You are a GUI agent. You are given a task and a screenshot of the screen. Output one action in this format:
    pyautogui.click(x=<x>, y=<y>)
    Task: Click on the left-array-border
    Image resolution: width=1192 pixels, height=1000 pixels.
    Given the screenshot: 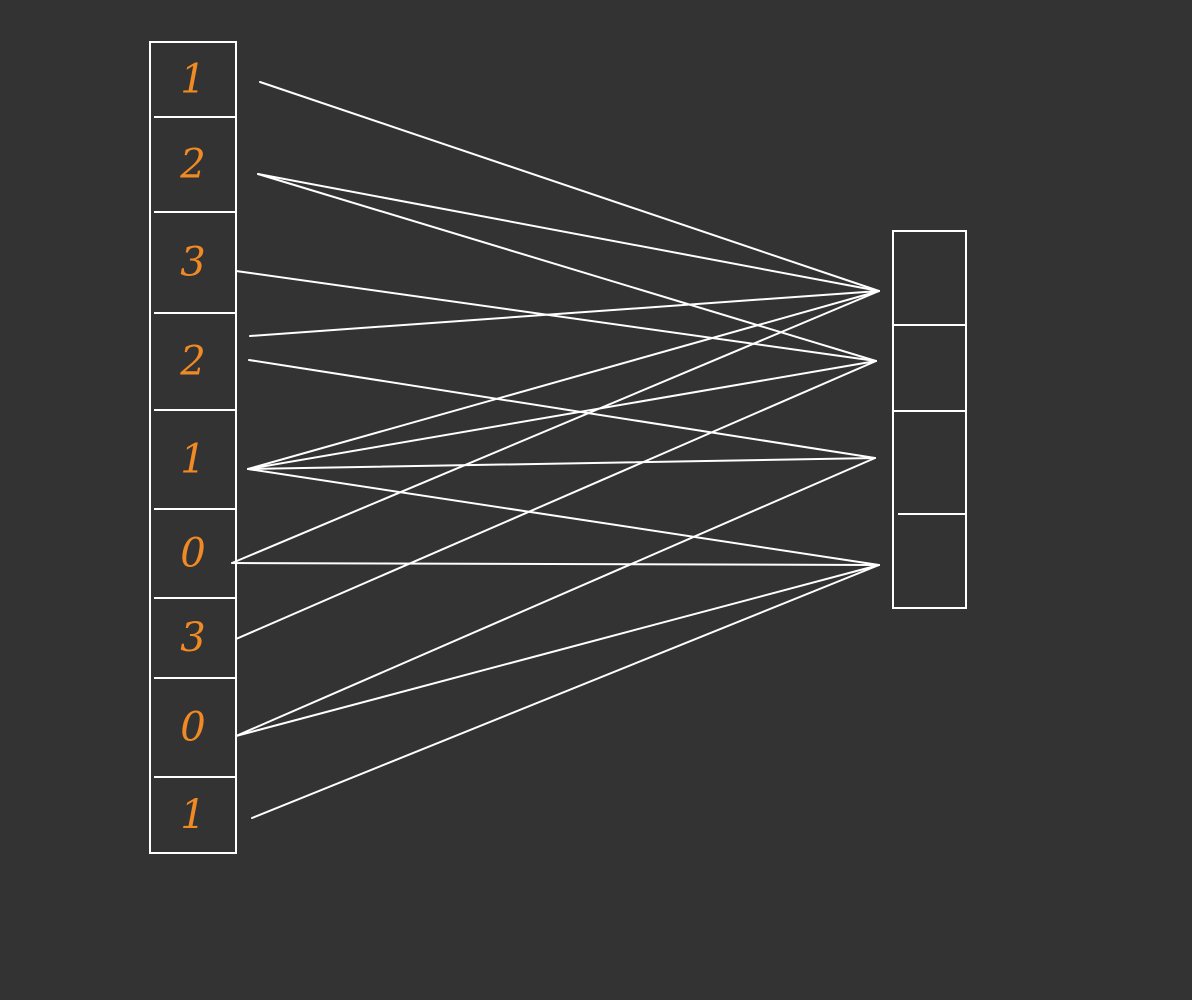 What is the action you would take?
    pyautogui.click(x=193, y=447)
    